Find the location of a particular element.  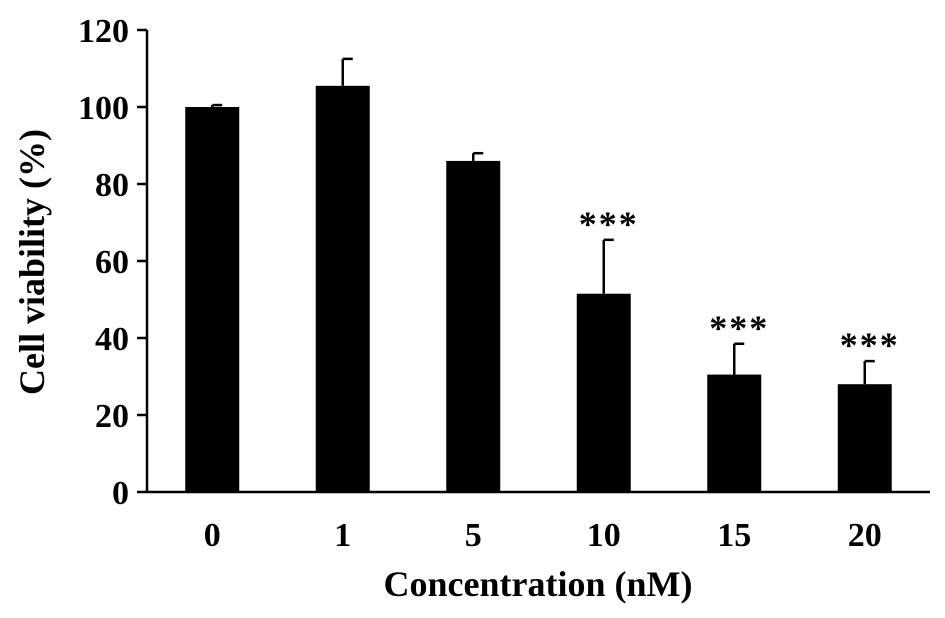

y-tick-label: 40 is located at coordinates (112, 339).